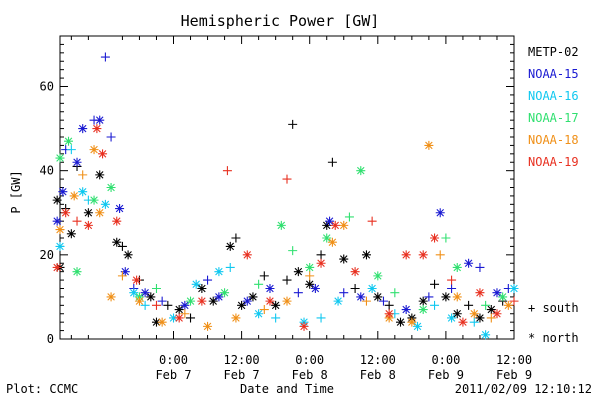 This screenshot has height=400, width=600. What do you see at coordinates (553, 96) in the screenshot?
I see `legend-entry: NOAA-16` at bounding box center [553, 96].